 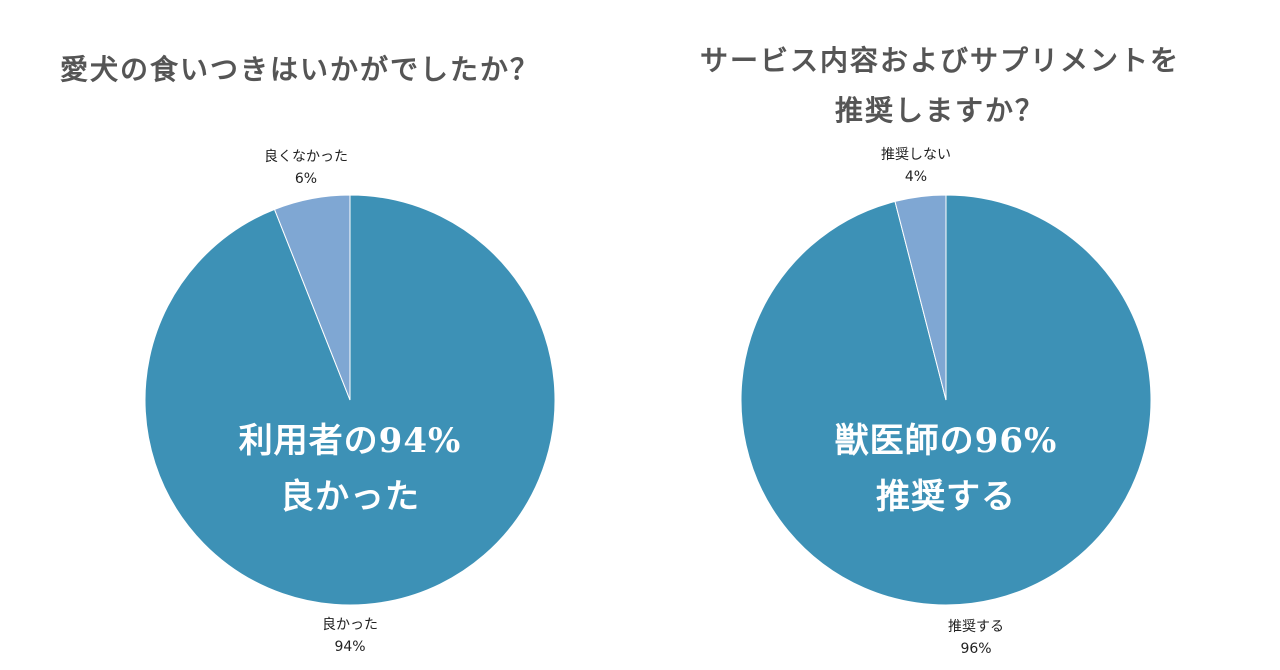 What do you see at coordinates (300, 69) in the screenshot?
I see `chart-title-satisfaction: 愛犬の食いつきはいかがでしたか？` at bounding box center [300, 69].